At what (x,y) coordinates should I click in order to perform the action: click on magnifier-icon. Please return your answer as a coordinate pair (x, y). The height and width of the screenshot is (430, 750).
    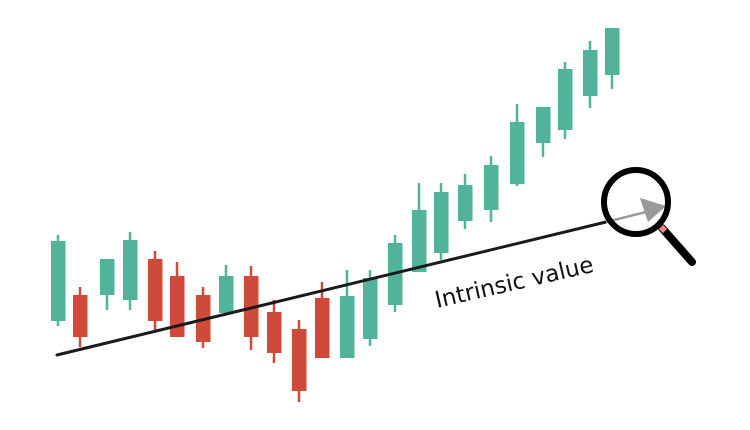
    Looking at the image, I should click on (648, 216).